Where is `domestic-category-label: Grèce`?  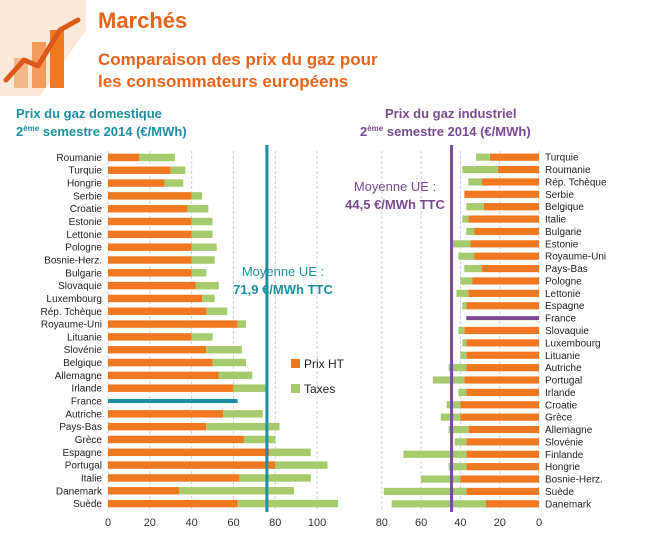 domestic-category-label: Grèce is located at coordinates (89, 440).